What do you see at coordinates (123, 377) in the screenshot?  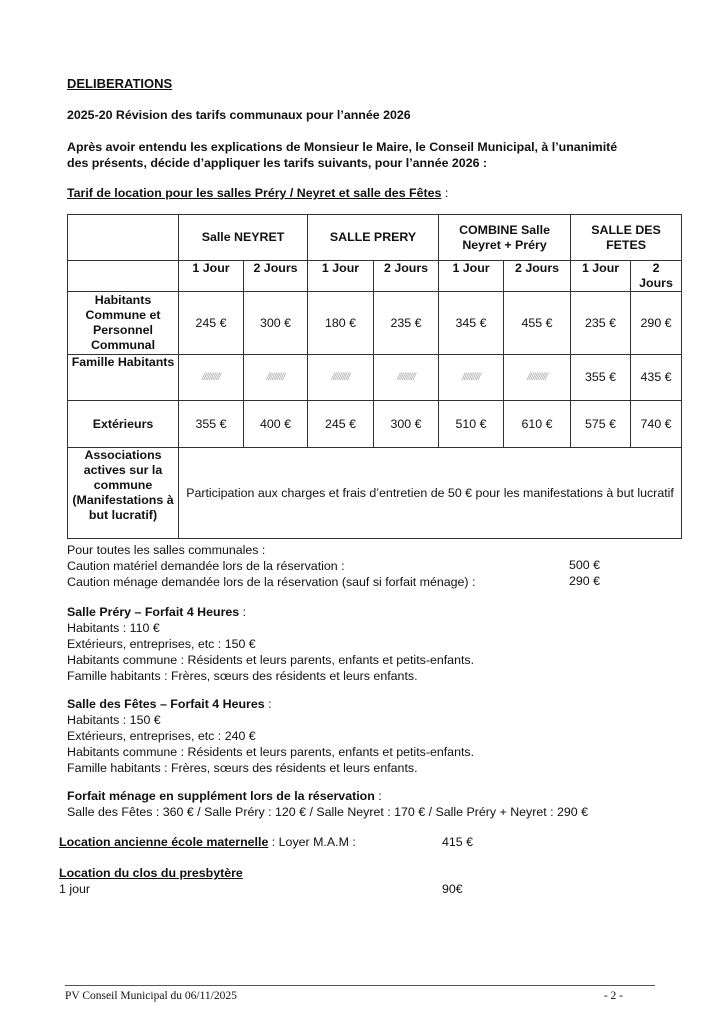 I see `row-label: Famille Habitants` at bounding box center [123, 377].